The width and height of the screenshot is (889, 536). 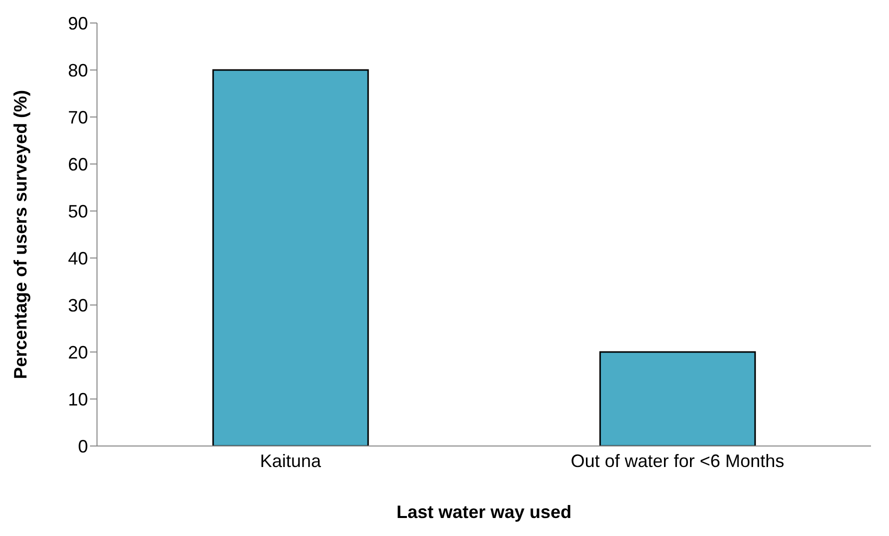 I want to click on y-tick-label: 10, so click(x=78, y=399).